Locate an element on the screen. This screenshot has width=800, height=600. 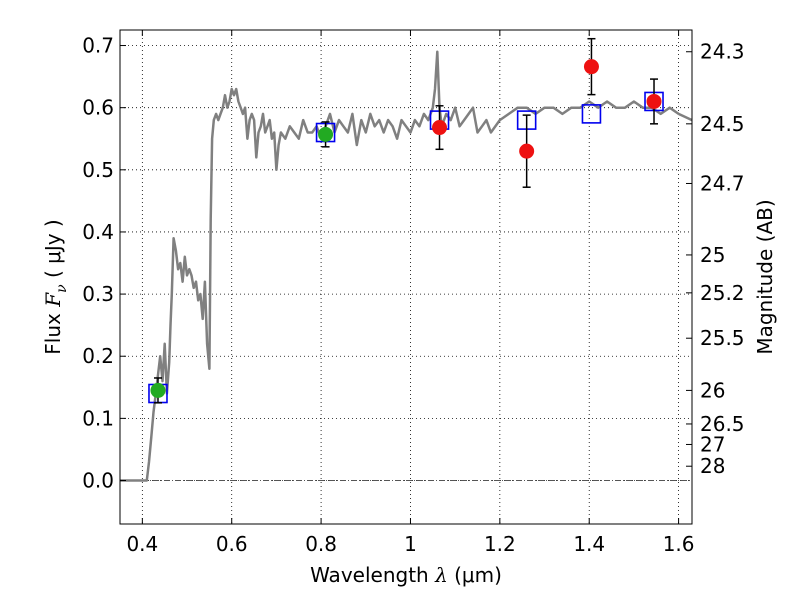
x-tick-label: 0.4 is located at coordinates (142, 544).